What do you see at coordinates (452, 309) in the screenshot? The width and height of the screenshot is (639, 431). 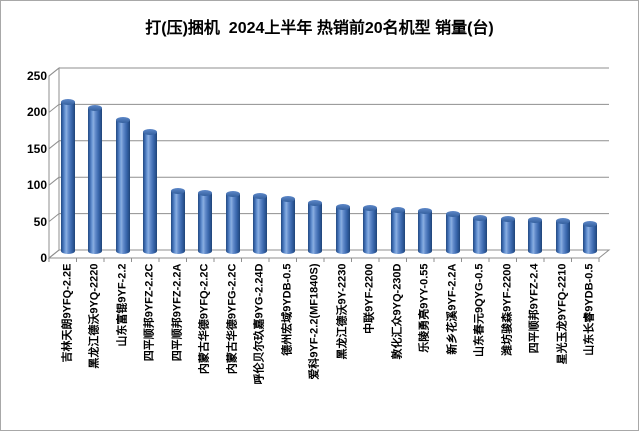 I see `x-category-label: 新乡花溪9YF-2.2A` at bounding box center [452, 309].